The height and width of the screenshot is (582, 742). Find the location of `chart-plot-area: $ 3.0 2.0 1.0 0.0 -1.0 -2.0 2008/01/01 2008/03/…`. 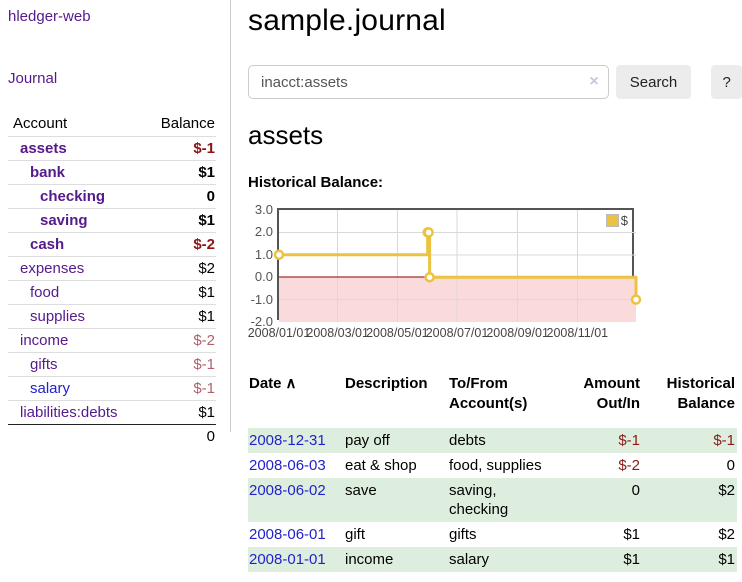

chart-plot-area: $ 3.0 2.0 1.0 0.0 -1.0 -2.0 2008/01/01 2008/03/… is located at coordinates (445, 271).